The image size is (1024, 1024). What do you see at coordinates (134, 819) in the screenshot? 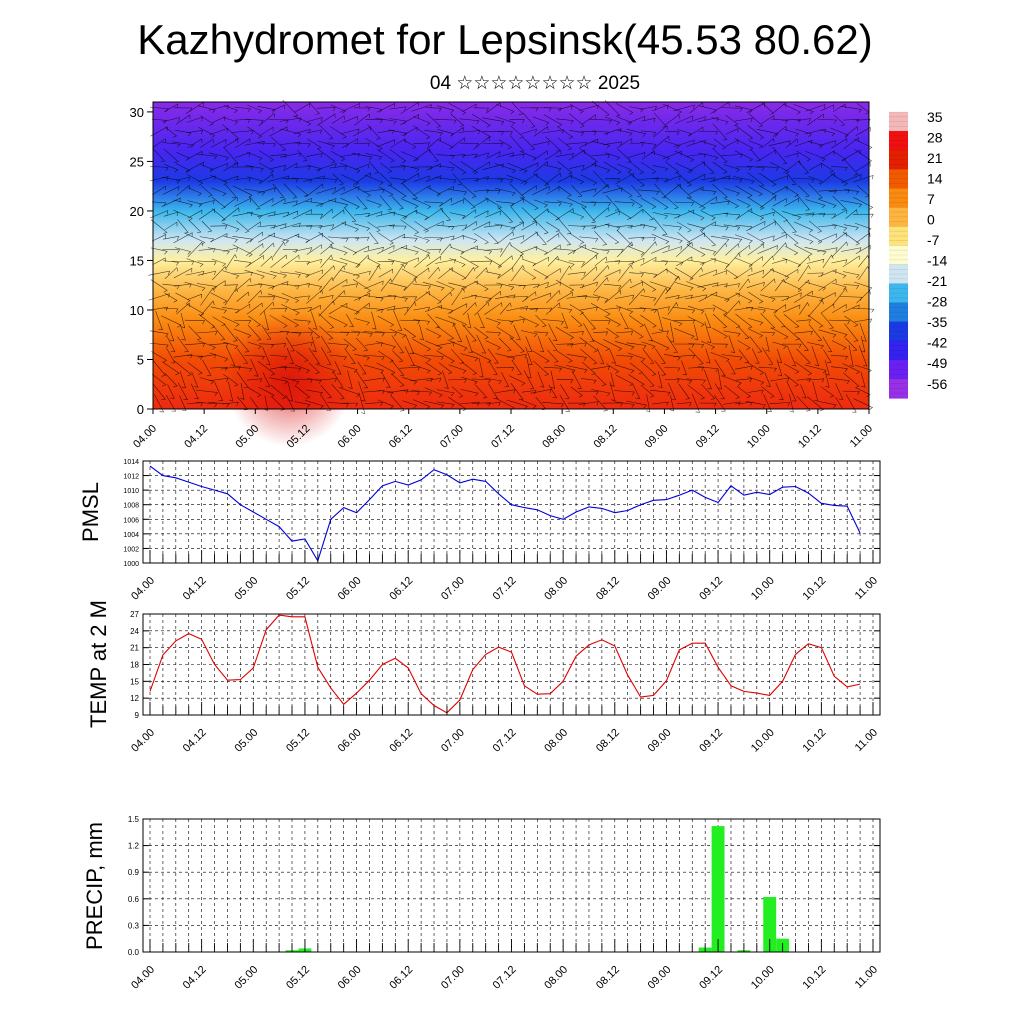
I see `y-tick-label: 1.5` at bounding box center [134, 819].